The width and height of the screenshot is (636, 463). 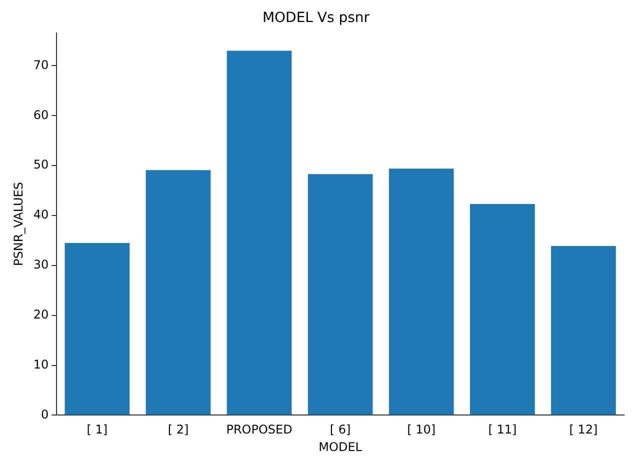 What do you see at coordinates (41, 314) in the screenshot?
I see `y-tick-label: 20` at bounding box center [41, 314].